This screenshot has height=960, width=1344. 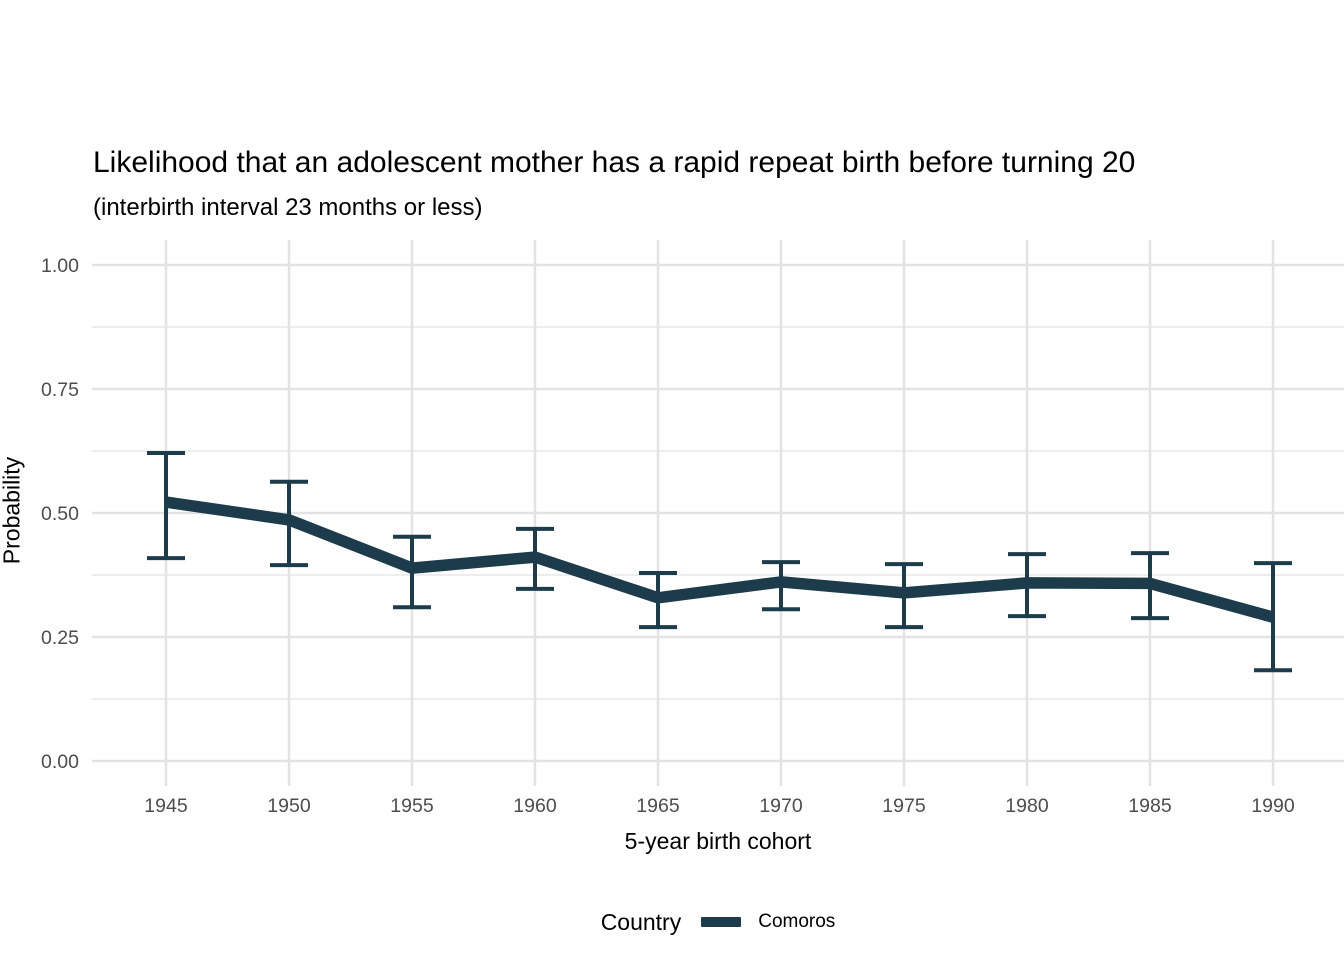 I want to click on y-tick-label: 0.50, so click(x=60, y=514).